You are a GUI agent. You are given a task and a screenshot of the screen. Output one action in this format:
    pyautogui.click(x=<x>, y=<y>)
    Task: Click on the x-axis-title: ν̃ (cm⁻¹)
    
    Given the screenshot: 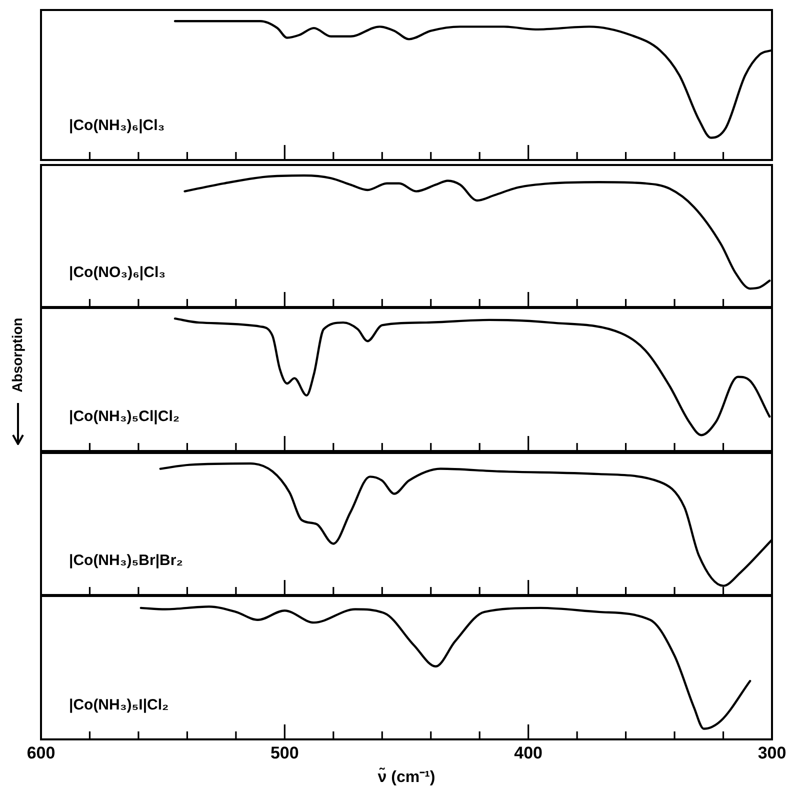 What is the action you would take?
    pyautogui.click(x=407, y=776)
    